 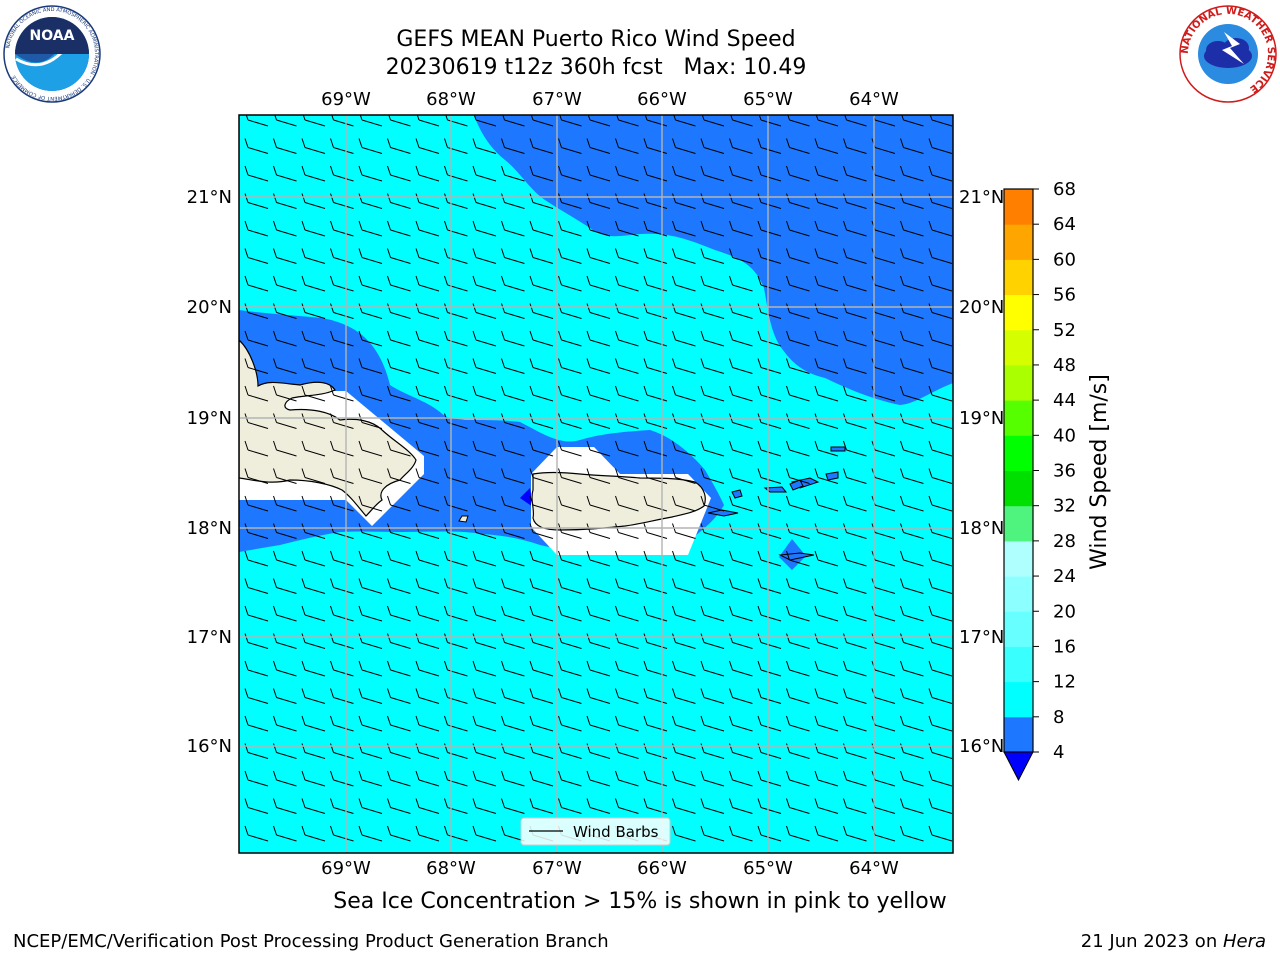 What do you see at coordinates (1173, 941) in the screenshot?
I see `footer-date: 21 Jun 2023 on Hera` at bounding box center [1173, 941].